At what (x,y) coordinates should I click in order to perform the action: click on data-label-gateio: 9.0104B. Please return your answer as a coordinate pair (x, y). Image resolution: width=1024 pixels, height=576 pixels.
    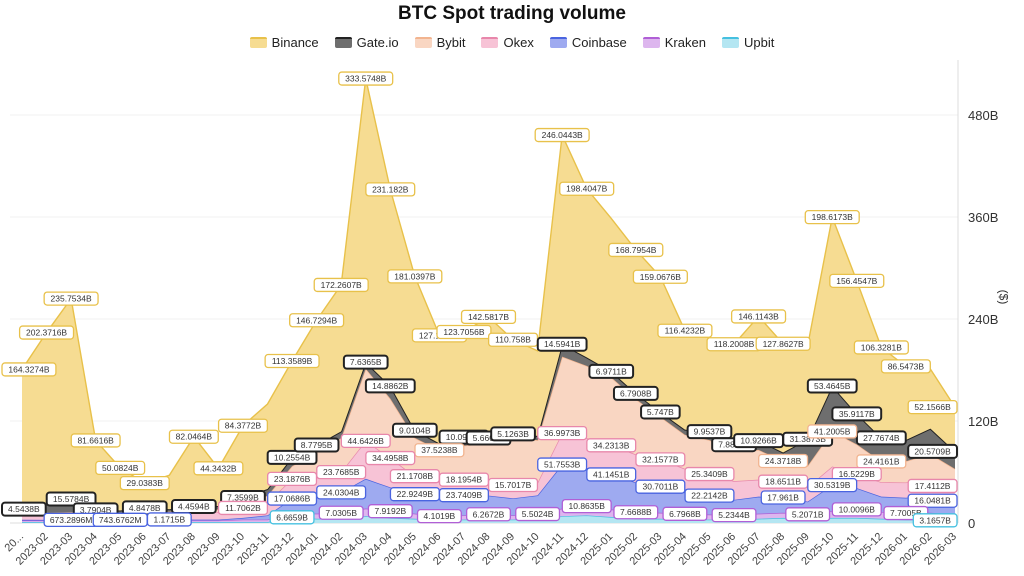
    Looking at the image, I should click on (414, 430).